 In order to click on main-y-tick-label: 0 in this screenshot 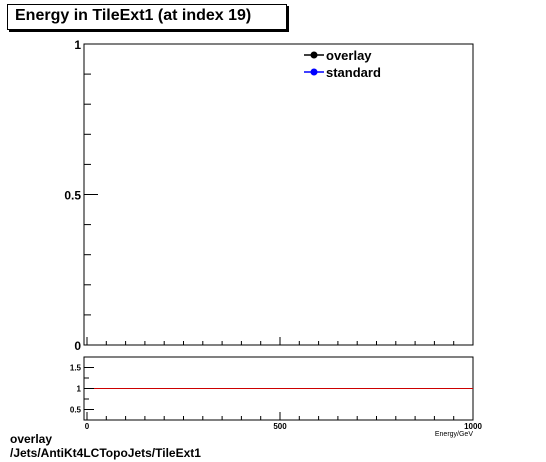, I will do `click(77, 346)`.